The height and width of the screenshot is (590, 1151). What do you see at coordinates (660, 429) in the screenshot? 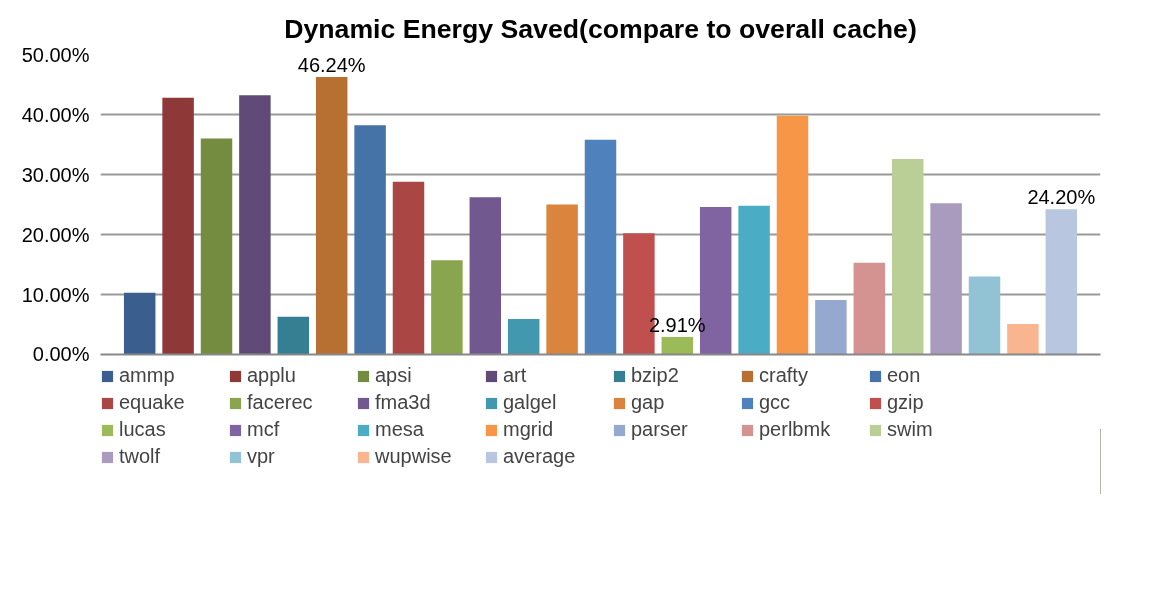
I see `legend-label: parser` at bounding box center [660, 429].